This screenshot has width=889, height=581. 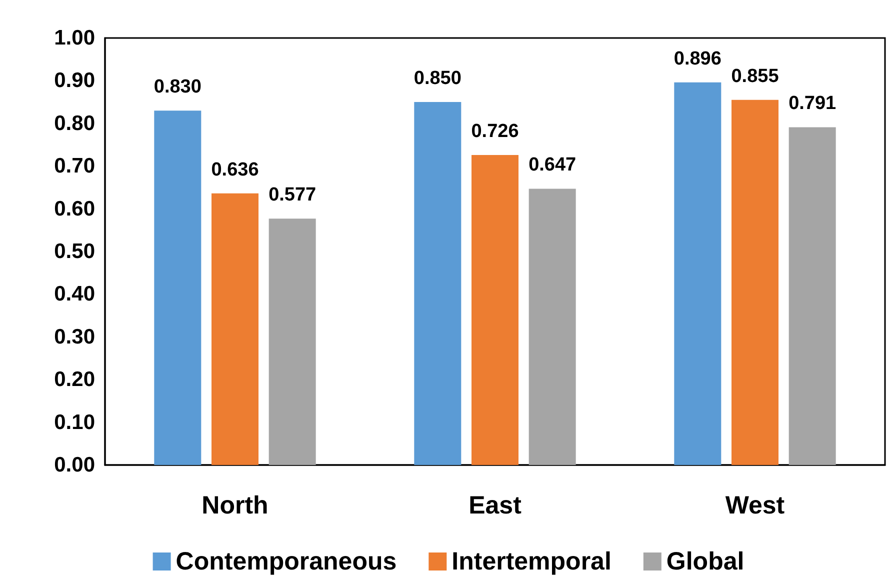 What do you see at coordinates (74, 294) in the screenshot?
I see `y-tick-label: 0.40` at bounding box center [74, 294].